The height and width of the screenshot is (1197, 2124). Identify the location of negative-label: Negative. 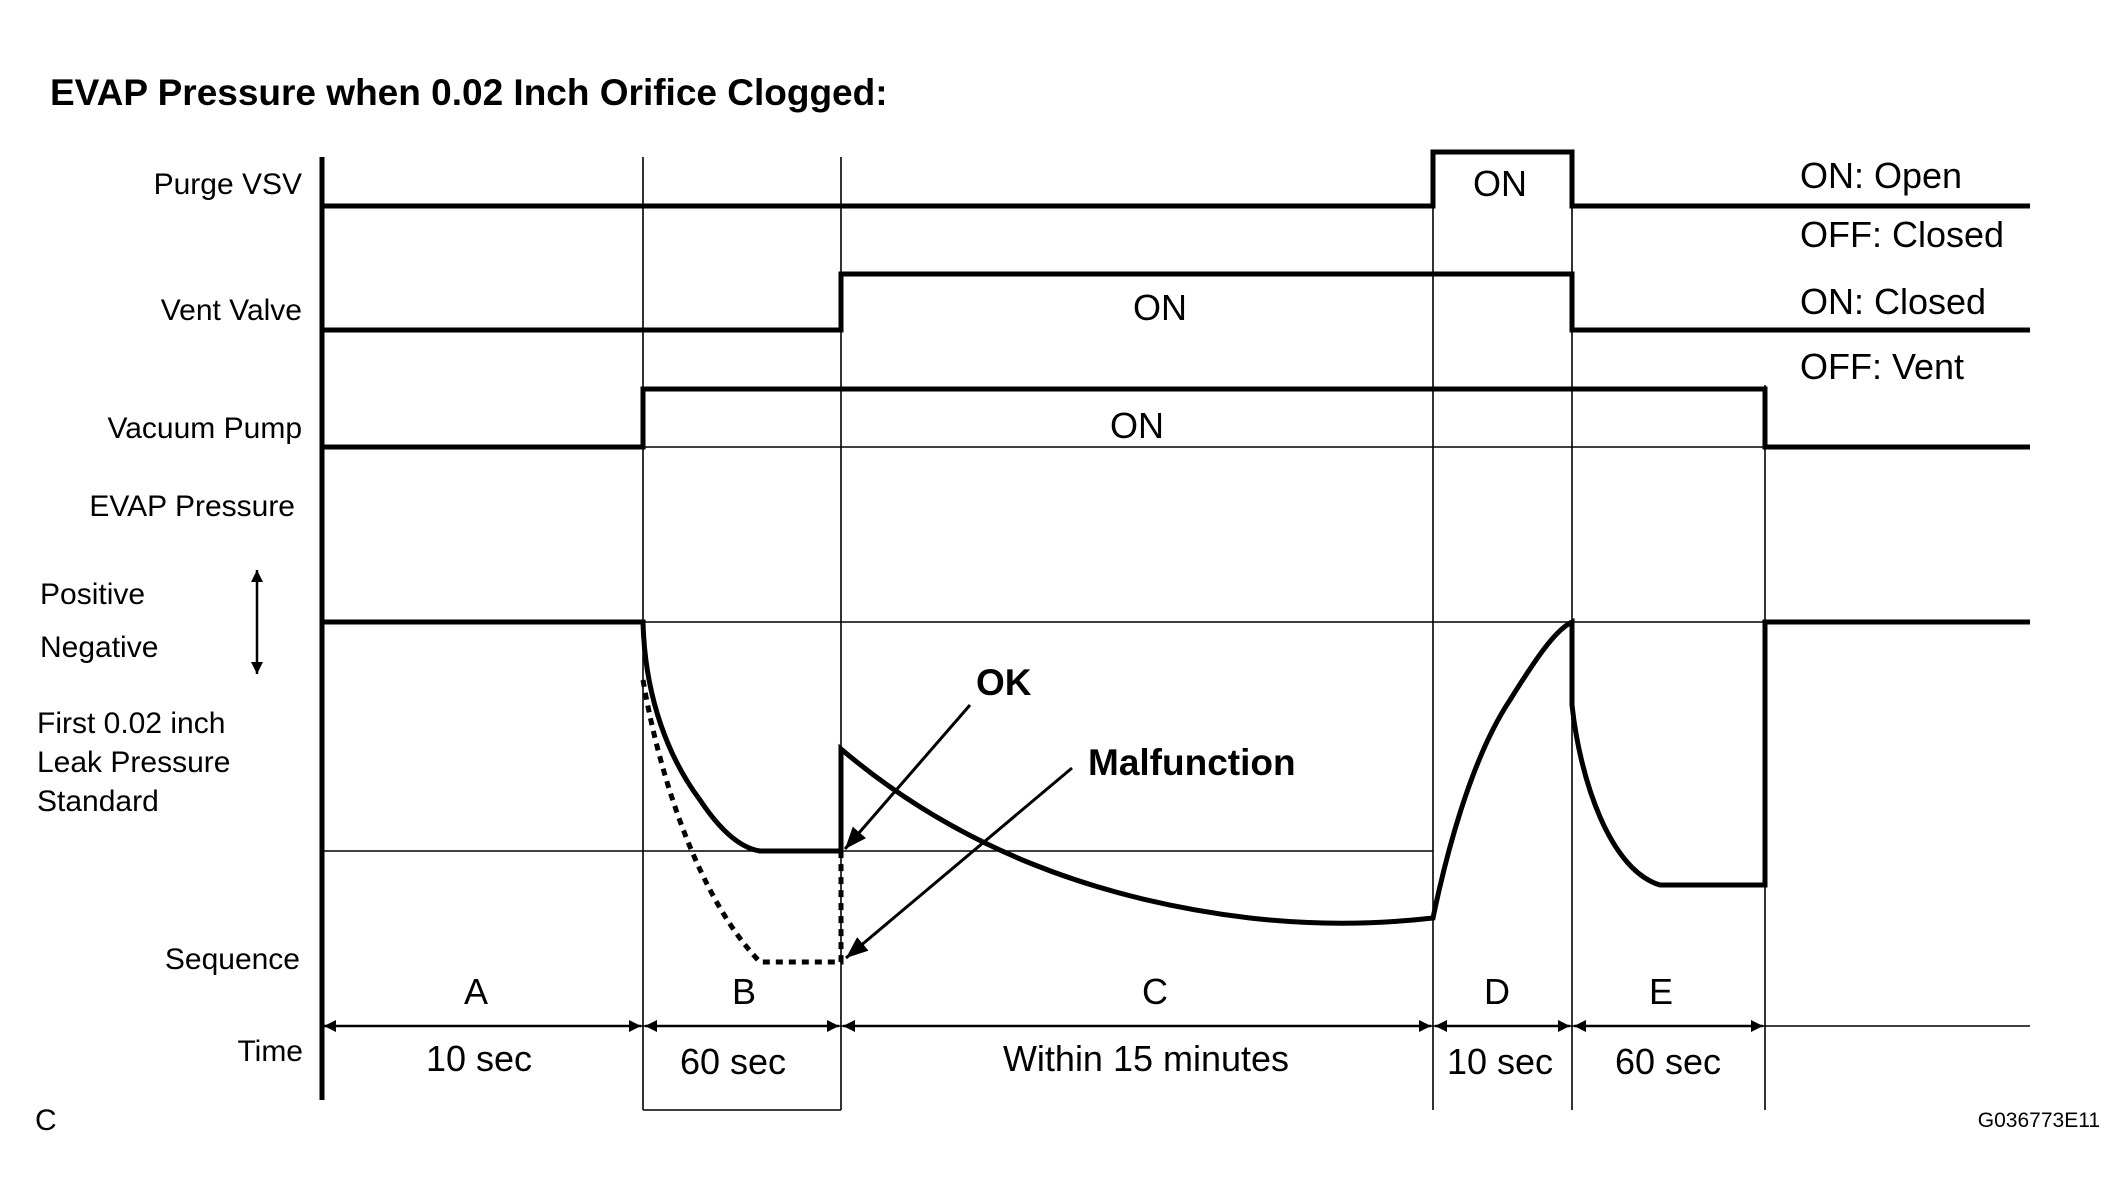
(99, 647).